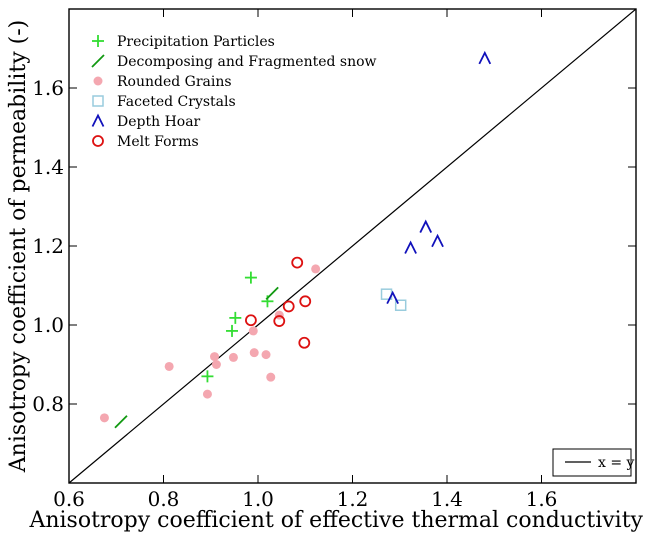 The height and width of the screenshot is (533, 651). What do you see at coordinates (69, 499) in the screenshot?
I see `x-tick-label: 0.6` at bounding box center [69, 499].